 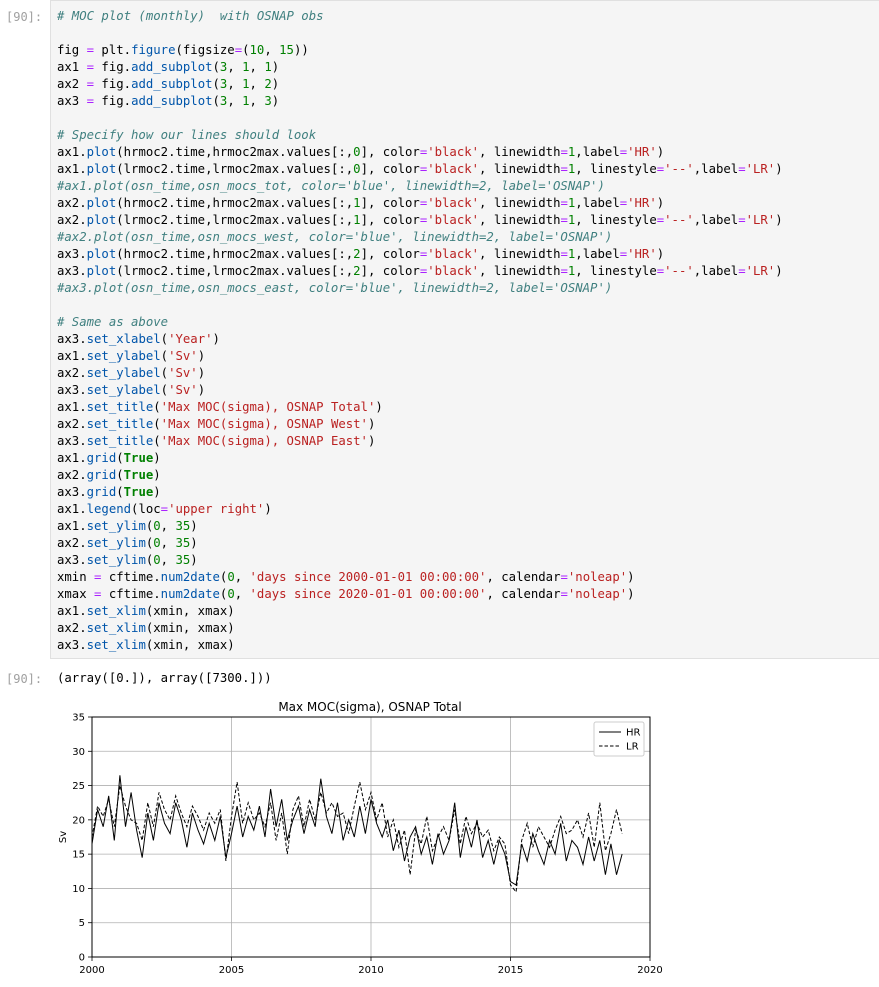 What do you see at coordinates (146, 611) in the screenshot?
I see `code-line: ax1.set_xlim(xmin, xmax)` at bounding box center [146, 611].